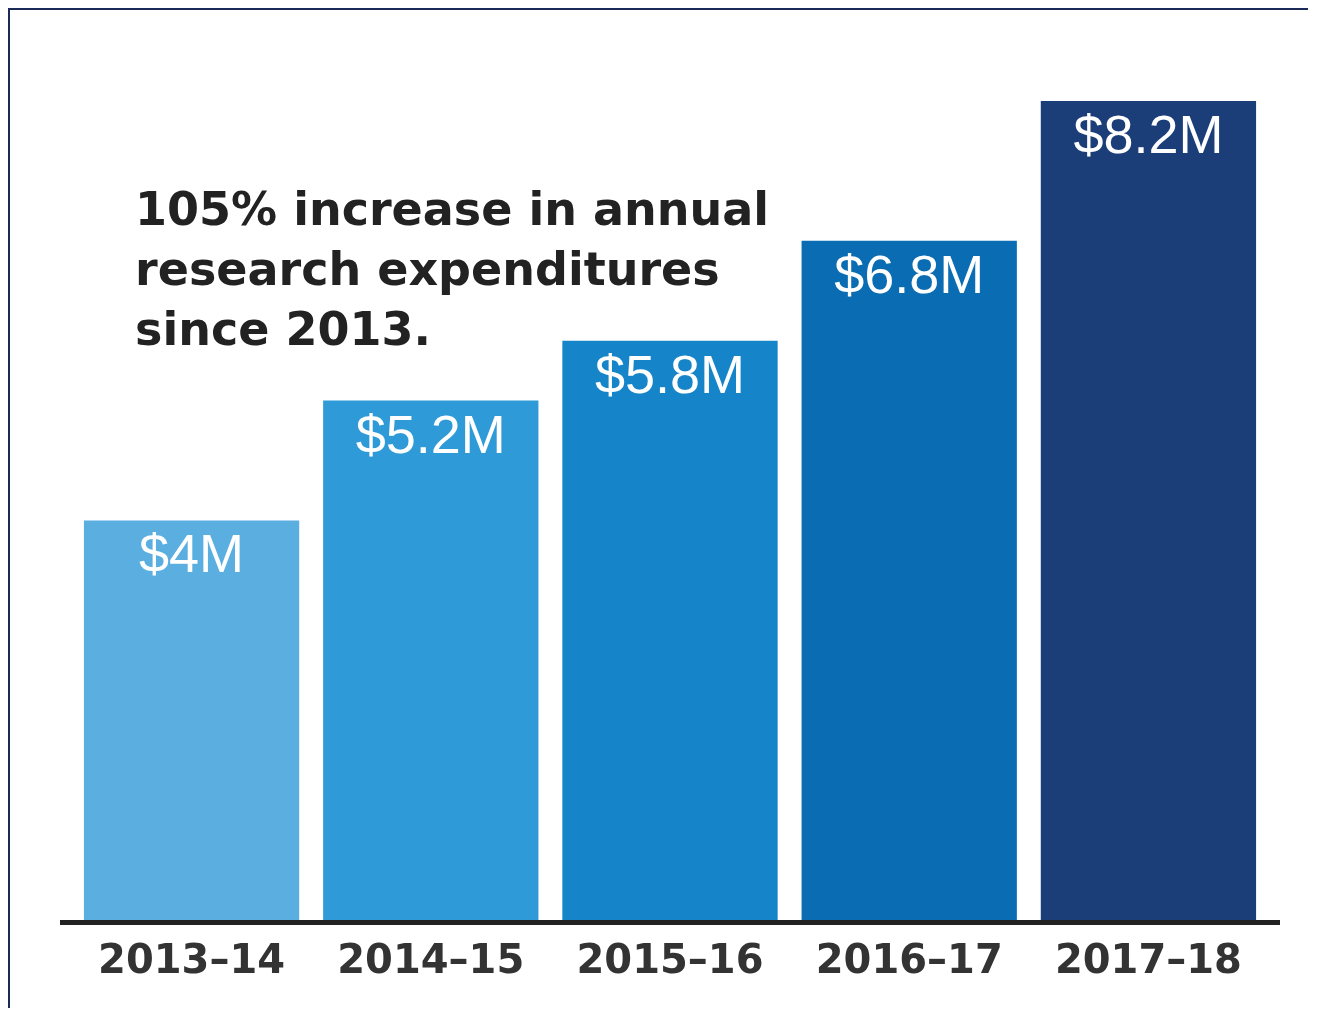 This screenshot has height=1021, width=1319. Describe the element at coordinates (192, 959) in the screenshot. I see `x-tick-label: 2013–14` at that location.